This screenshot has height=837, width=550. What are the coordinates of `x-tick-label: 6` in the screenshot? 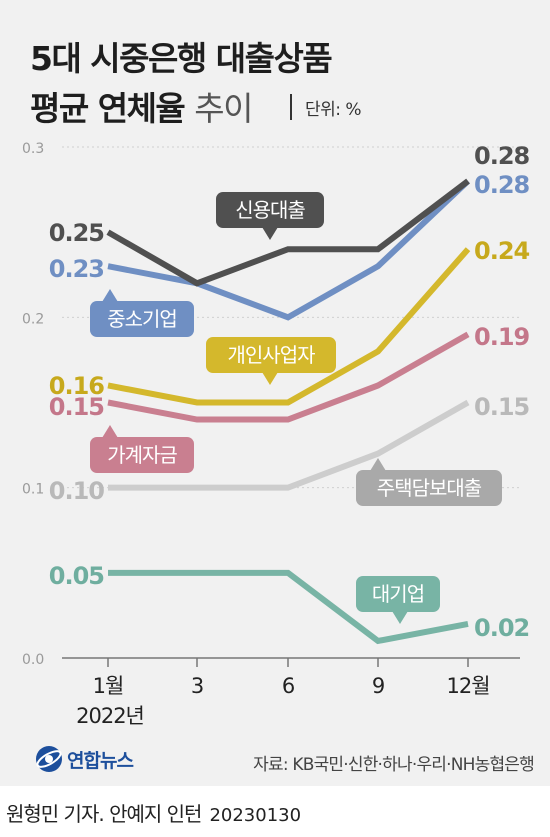 It's located at (288, 686).